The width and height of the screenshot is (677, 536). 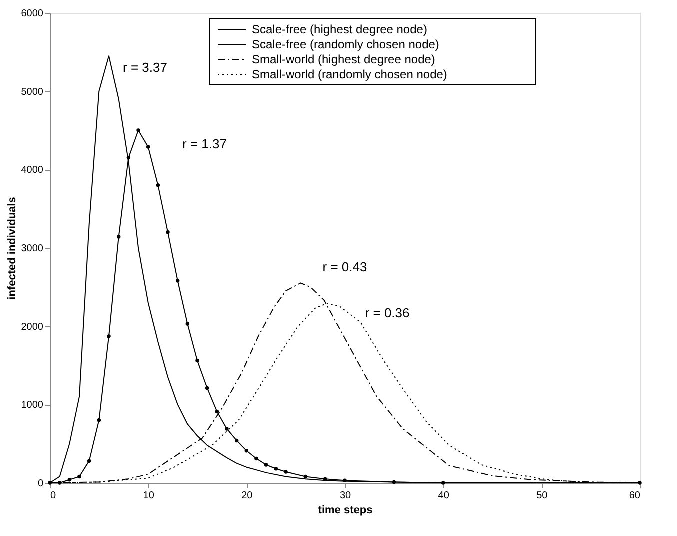 What do you see at coordinates (12, 248) in the screenshot?
I see `y-axis-title: infected individuals` at bounding box center [12, 248].